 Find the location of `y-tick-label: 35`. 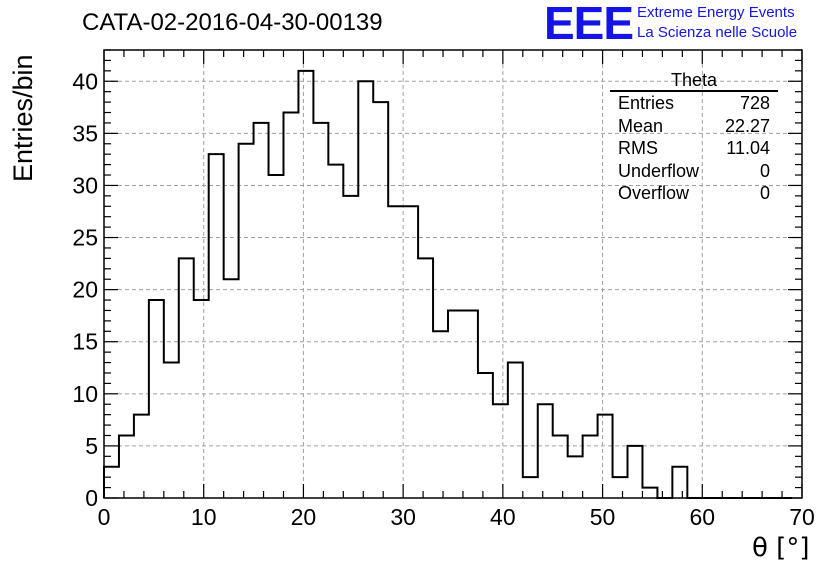

y-tick-label: 35 is located at coordinates (85, 133).